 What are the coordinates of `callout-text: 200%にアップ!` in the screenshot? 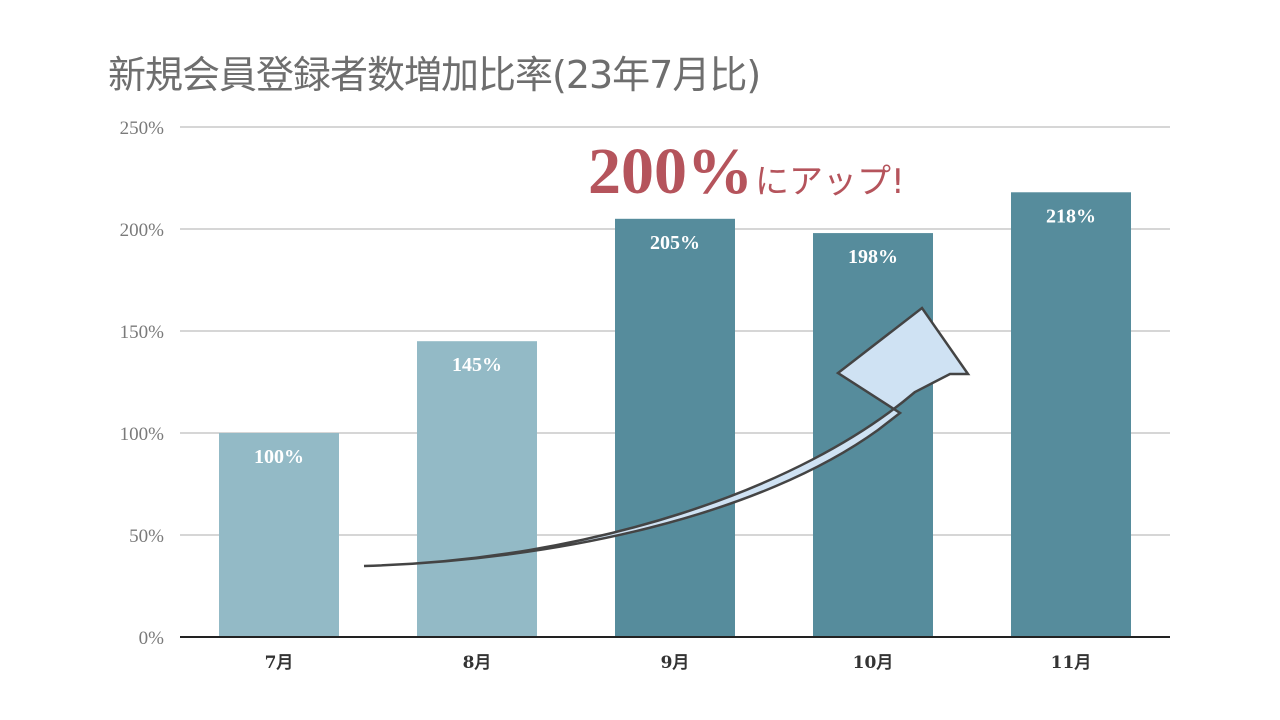 It's located at (746, 172).